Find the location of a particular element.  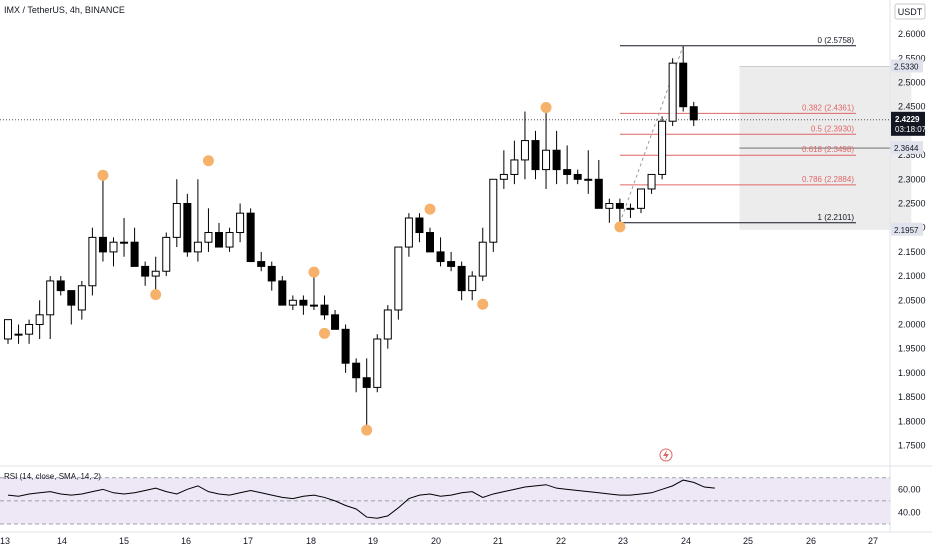

time-tick-label: 15 is located at coordinates (124, 541).